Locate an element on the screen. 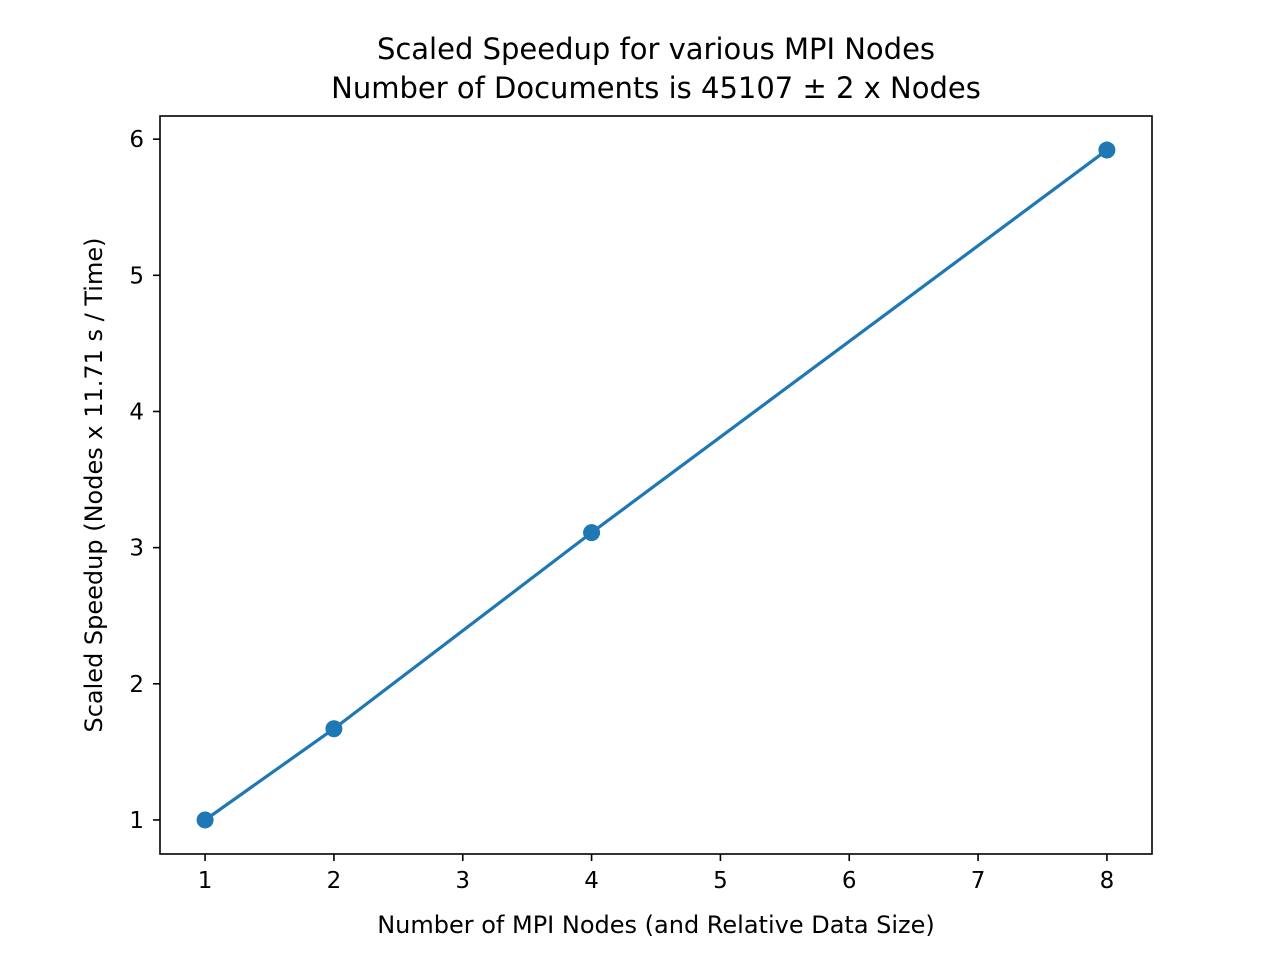 This screenshot has height=964, width=1280. y-axis-label: Scaled Speedup (Nodes x 11.71 s / Time) is located at coordinates (94, 485).